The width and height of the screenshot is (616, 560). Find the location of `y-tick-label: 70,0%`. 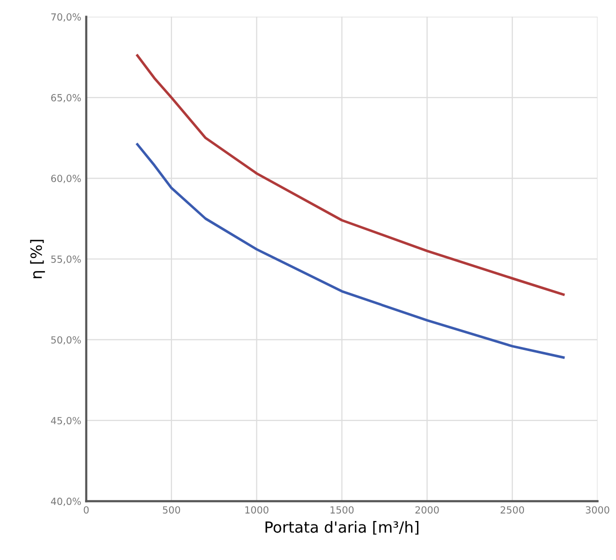

y-tick-label: 70,0% is located at coordinates (66, 17).